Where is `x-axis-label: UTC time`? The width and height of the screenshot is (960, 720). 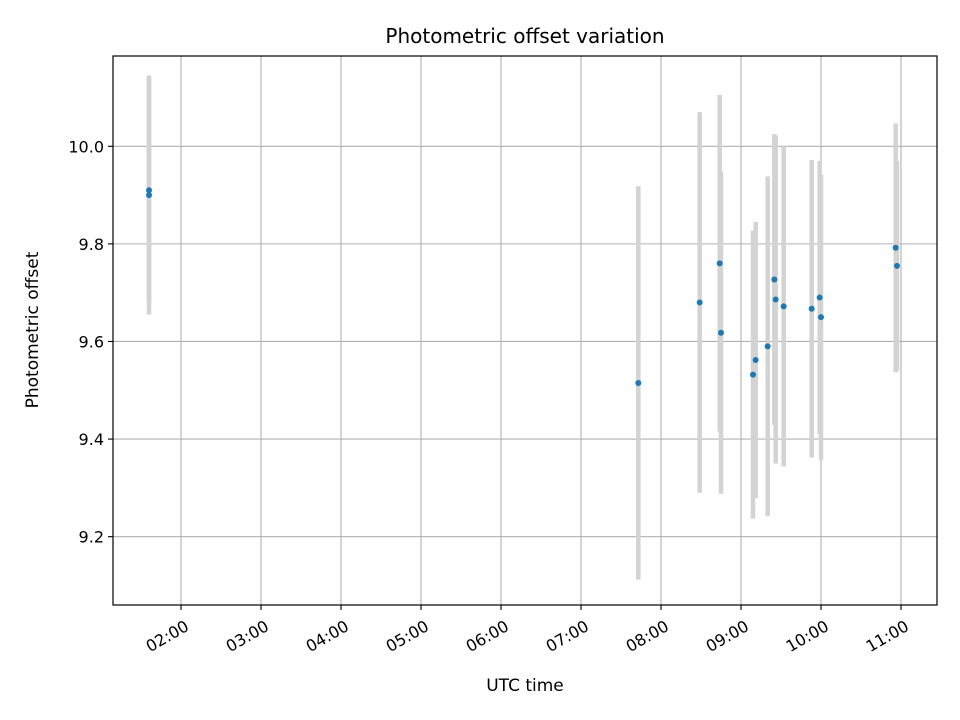
x-axis-label: UTC time is located at coordinates (525, 686).